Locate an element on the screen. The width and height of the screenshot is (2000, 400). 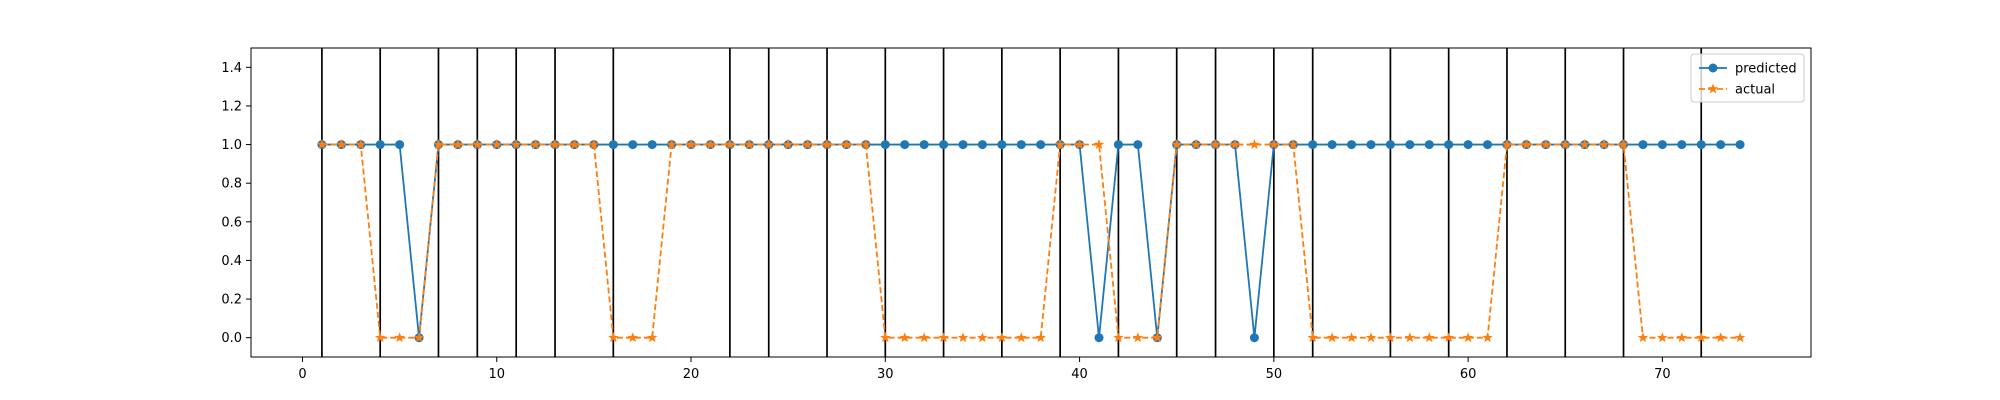
y-tick-label: 0.8 is located at coordinates (231, 184).